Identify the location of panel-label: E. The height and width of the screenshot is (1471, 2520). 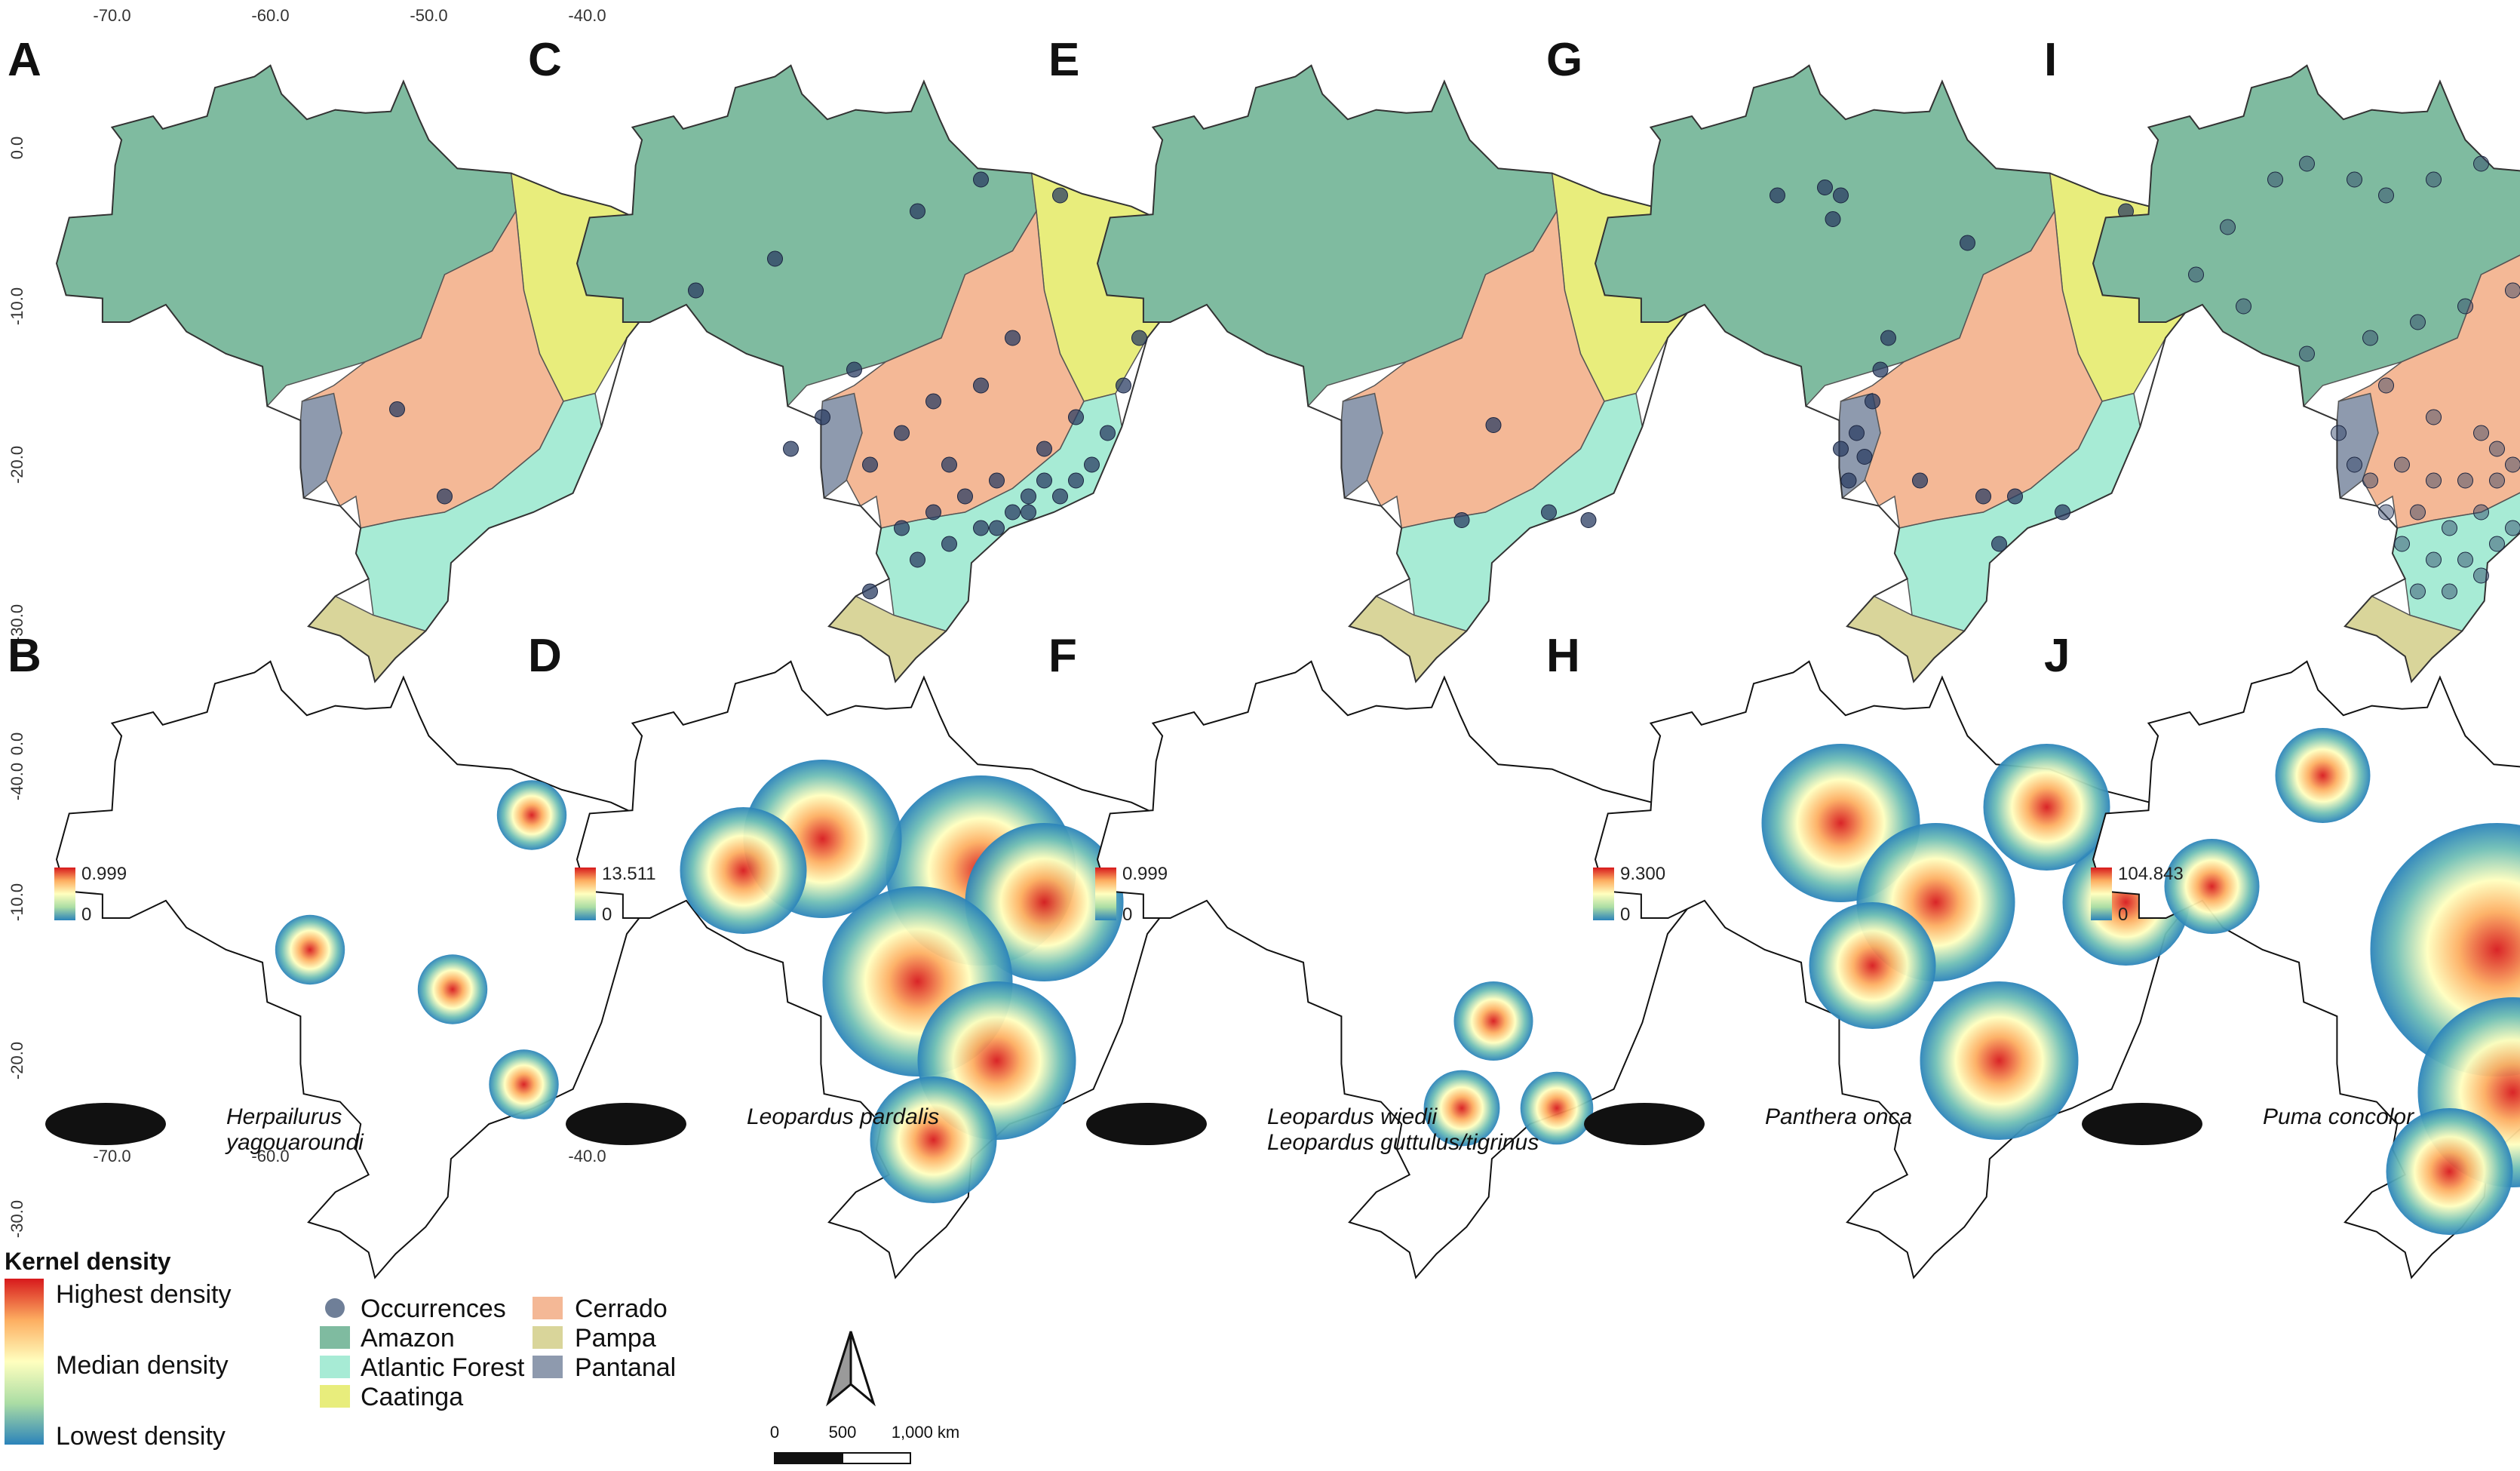
(1063, 60).